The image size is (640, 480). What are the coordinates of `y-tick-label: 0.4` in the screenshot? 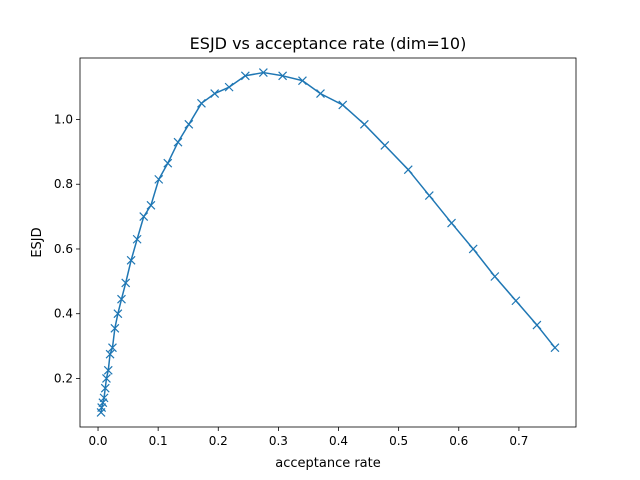 It's located at (63, 314).